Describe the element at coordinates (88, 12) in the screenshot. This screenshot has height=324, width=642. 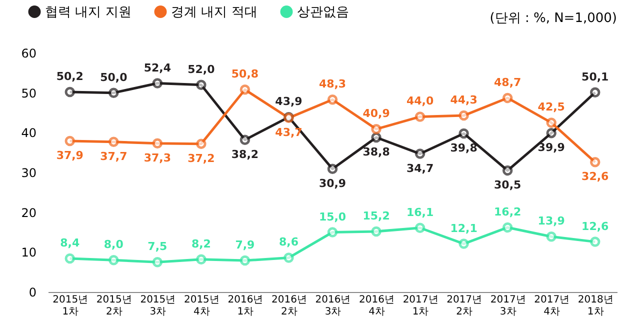
I see `legend-label: 협력 내지 지원` at that location.